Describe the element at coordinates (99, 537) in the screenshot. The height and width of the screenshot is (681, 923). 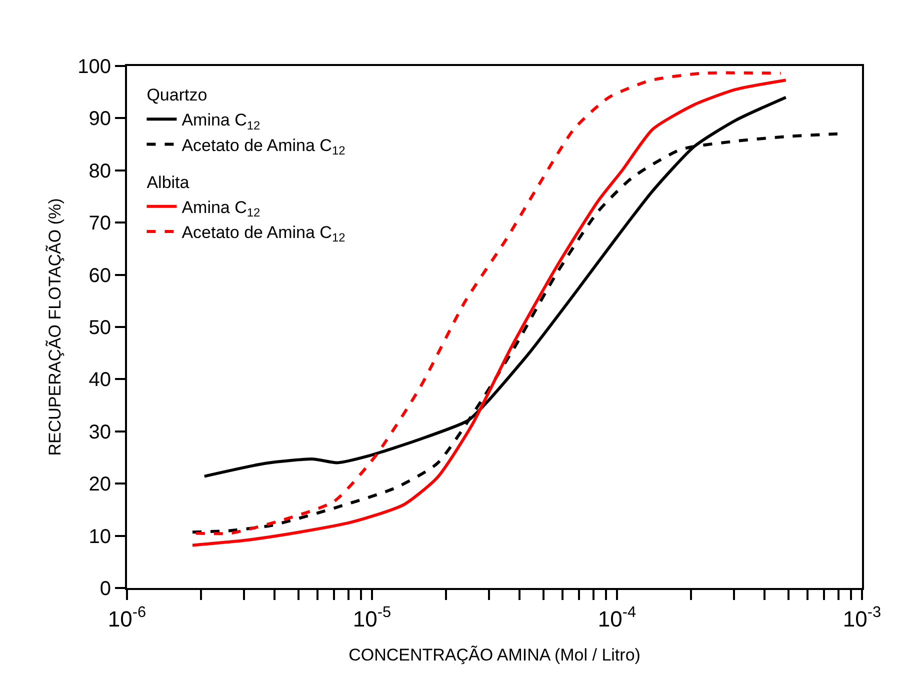
I see `y-tick-label: 10` at that location.